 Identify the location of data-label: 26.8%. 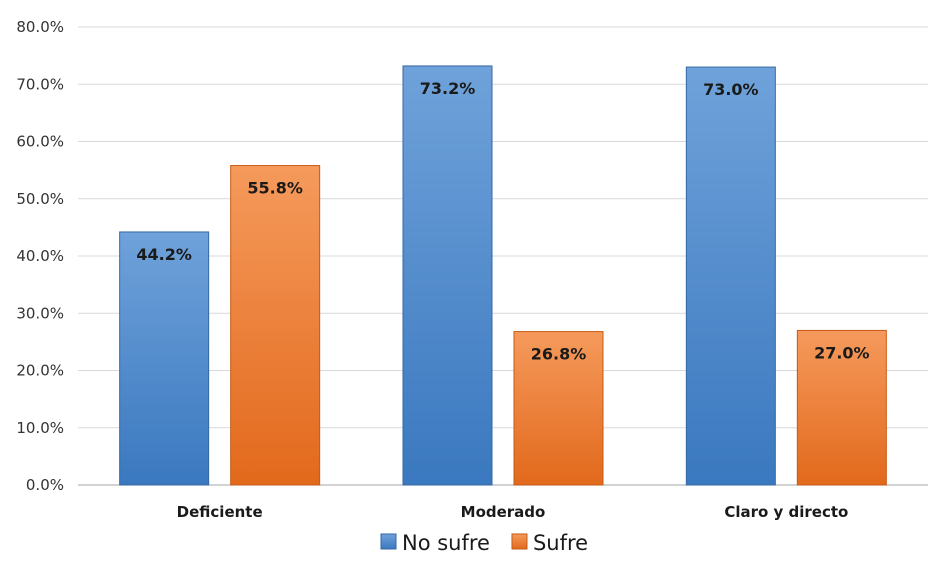
(559, 354).